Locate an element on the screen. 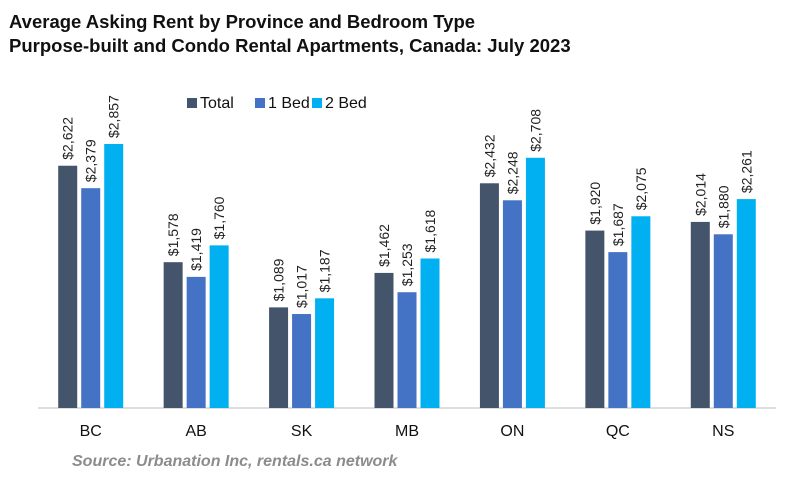 This screenshot has width=800, height=480. bar-sk-1-bed is located at coordinates (302, 361).